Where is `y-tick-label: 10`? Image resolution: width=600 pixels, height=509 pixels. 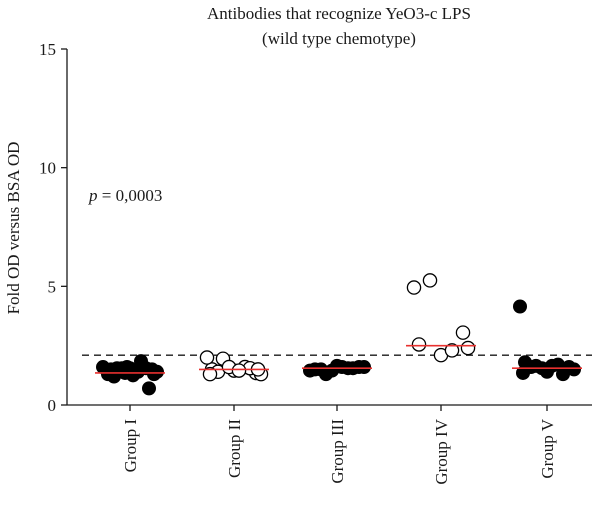
y-tick-label: 10 is located at coordinates (47, 168).